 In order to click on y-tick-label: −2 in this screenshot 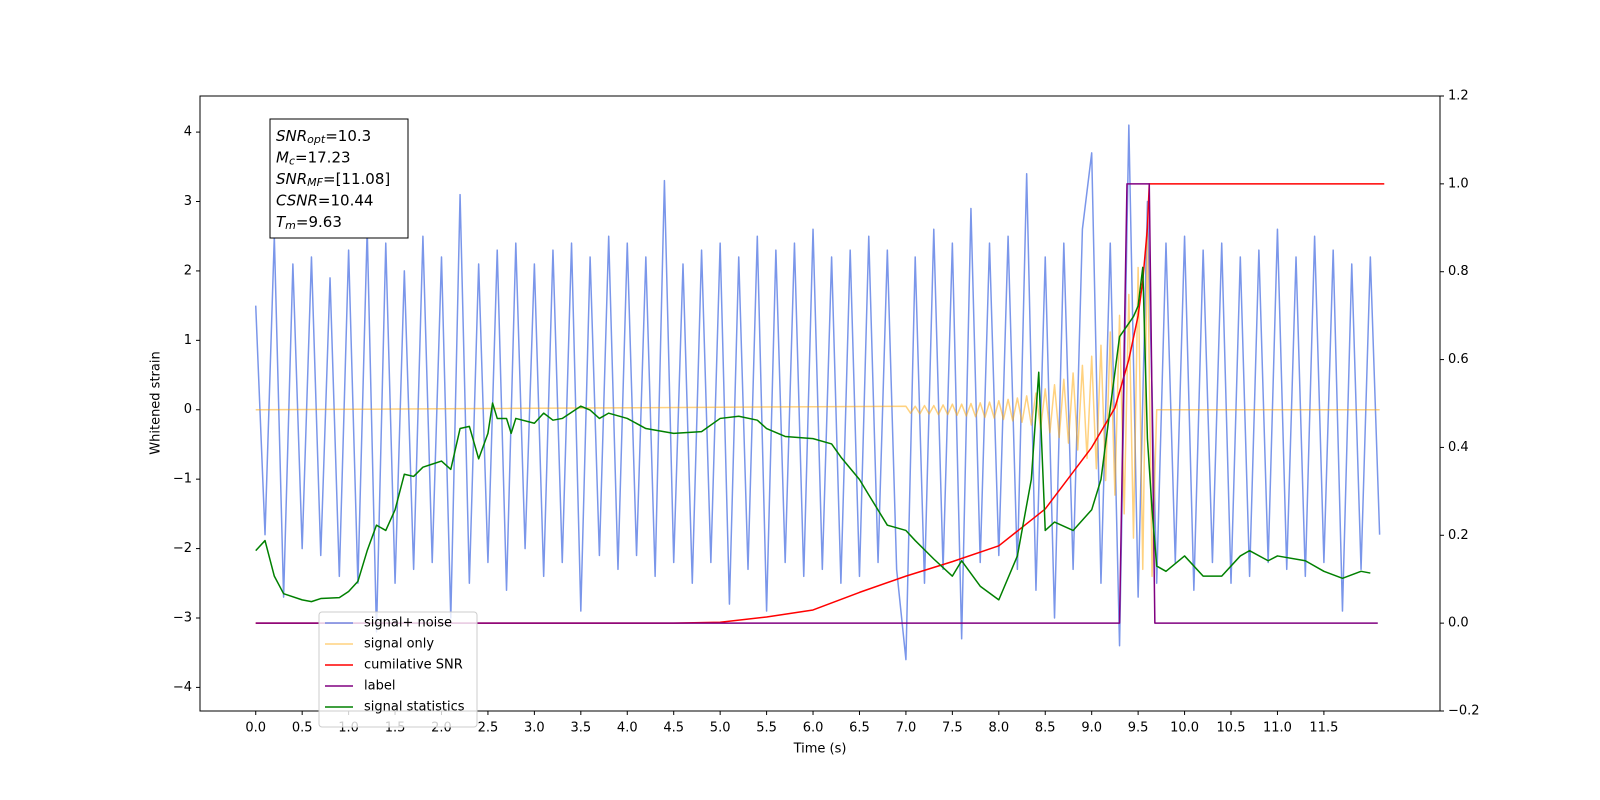, I will do `click(182, 548)`.